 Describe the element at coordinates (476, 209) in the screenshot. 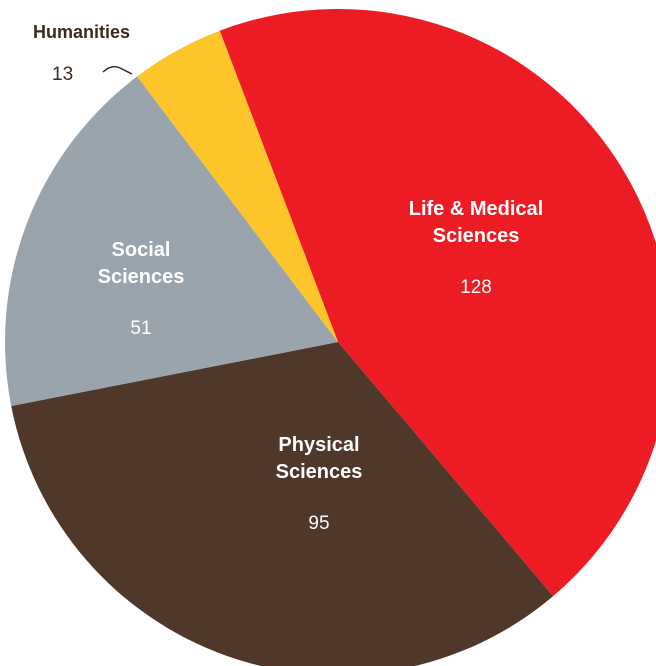

I see `slice-label-life-medical-sciences: Life & Medical` at that location.